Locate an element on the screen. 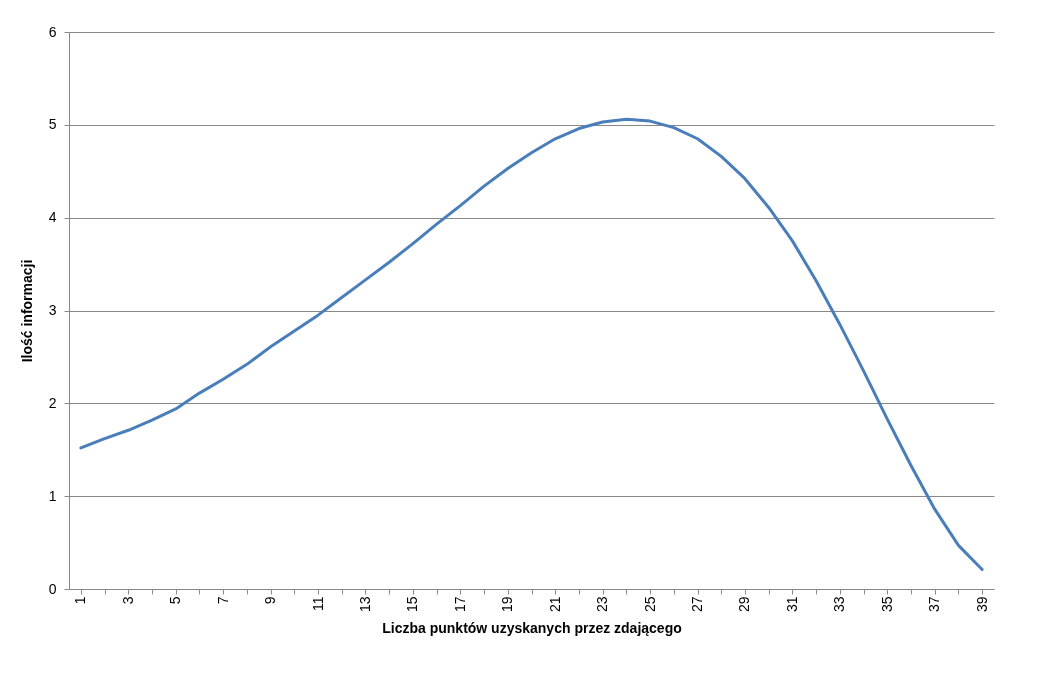 This screenshot has width=1040, height=676. y-tick-label: 3 is located at coordinates (52, 310).